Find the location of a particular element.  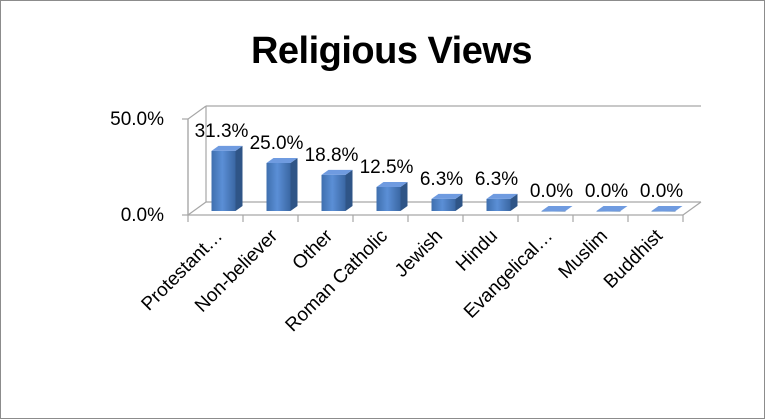

floor-right-edge is located at coordinates (692, 208).